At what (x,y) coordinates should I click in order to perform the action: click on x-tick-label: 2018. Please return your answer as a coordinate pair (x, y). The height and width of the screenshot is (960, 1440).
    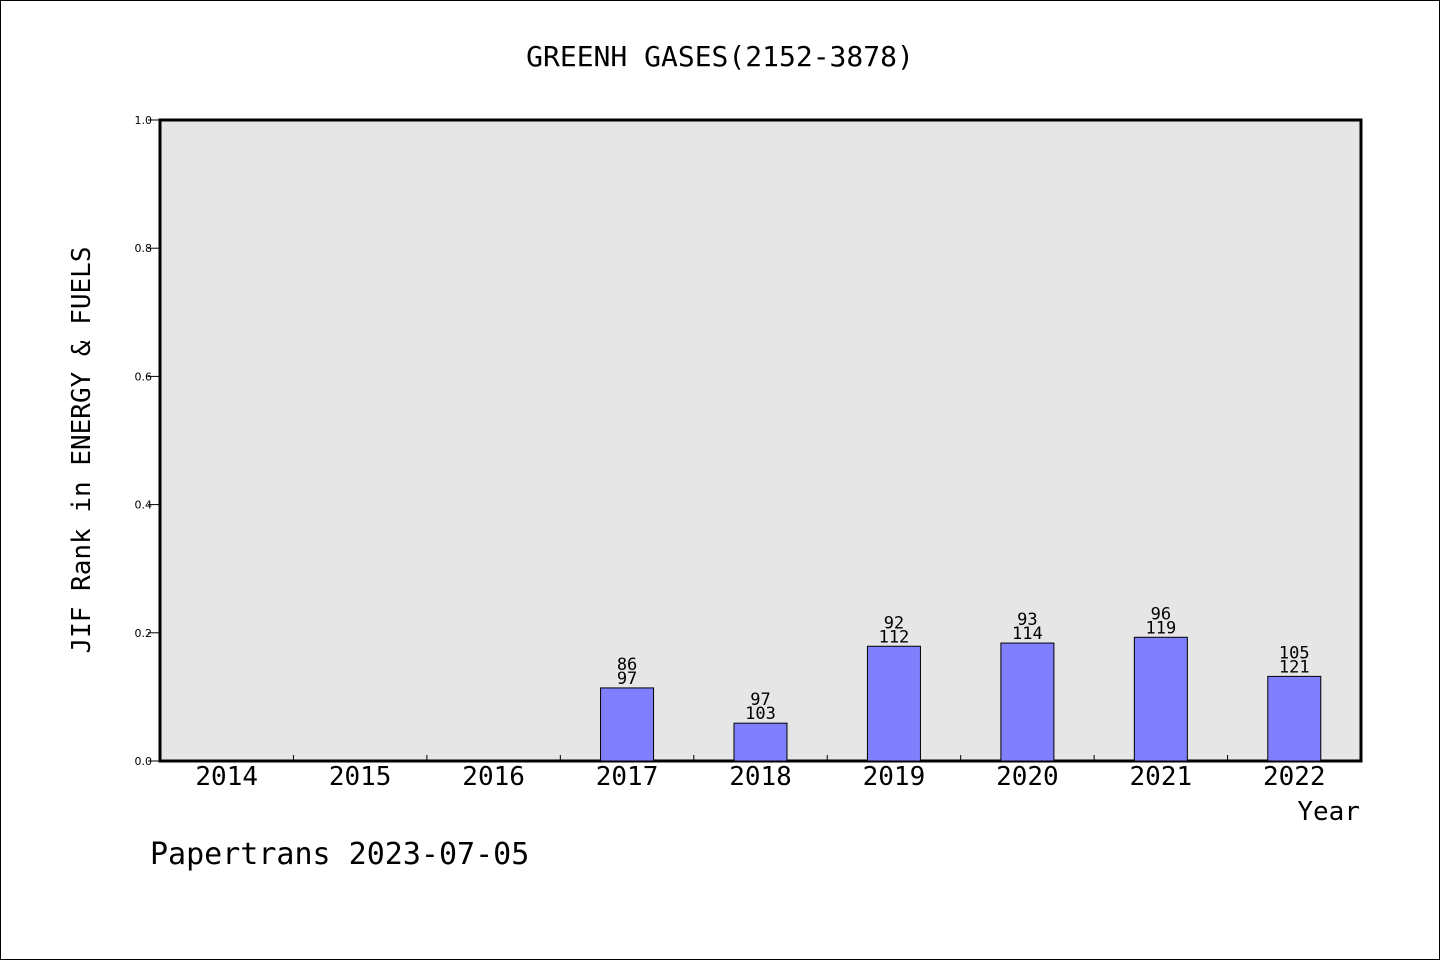
    Looking at the image, I should click on (760, 777).